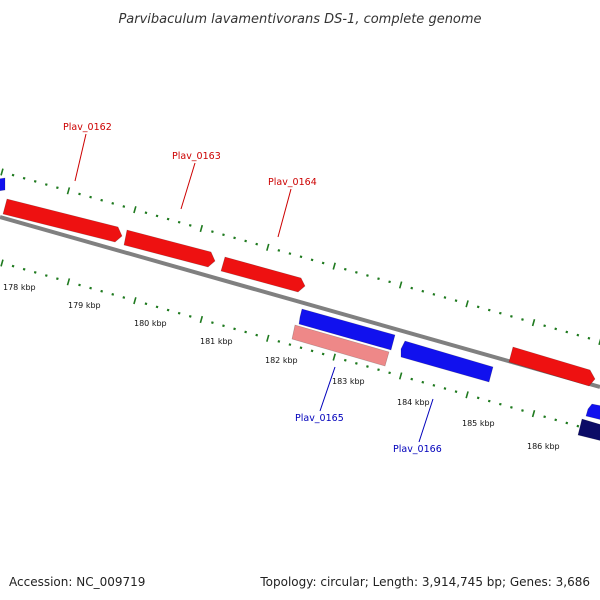 Image resolution: width=600 pixels, height=600 pixels. Describe the element at coordinates (150, 323) in the screenshot. I see `kbp-tick-label: 180 kbp` at that location.